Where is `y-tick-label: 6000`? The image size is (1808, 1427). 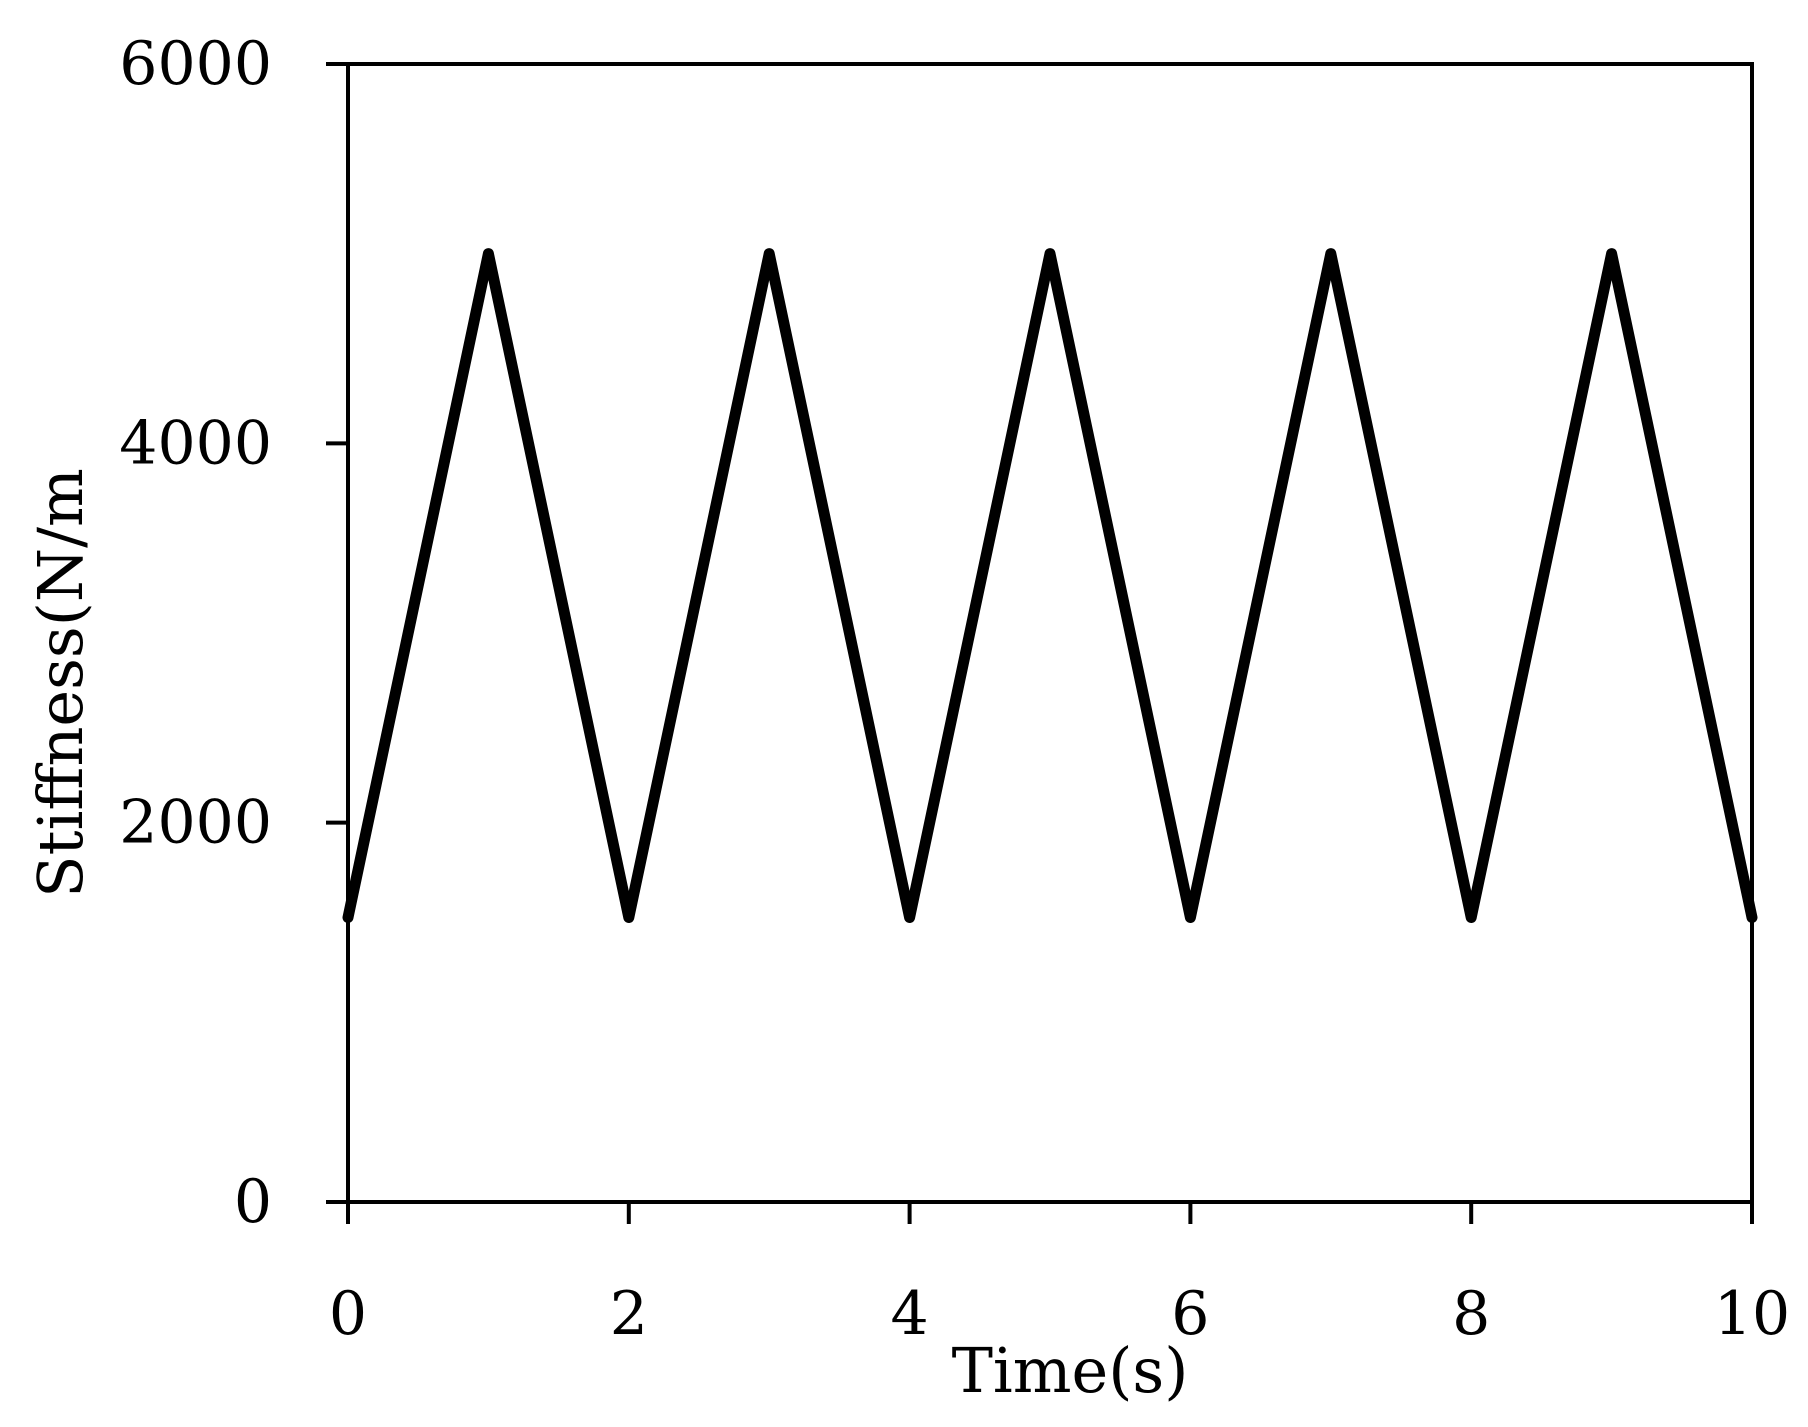
y-tick-label: 6000 is located at coordinates (195, 64).